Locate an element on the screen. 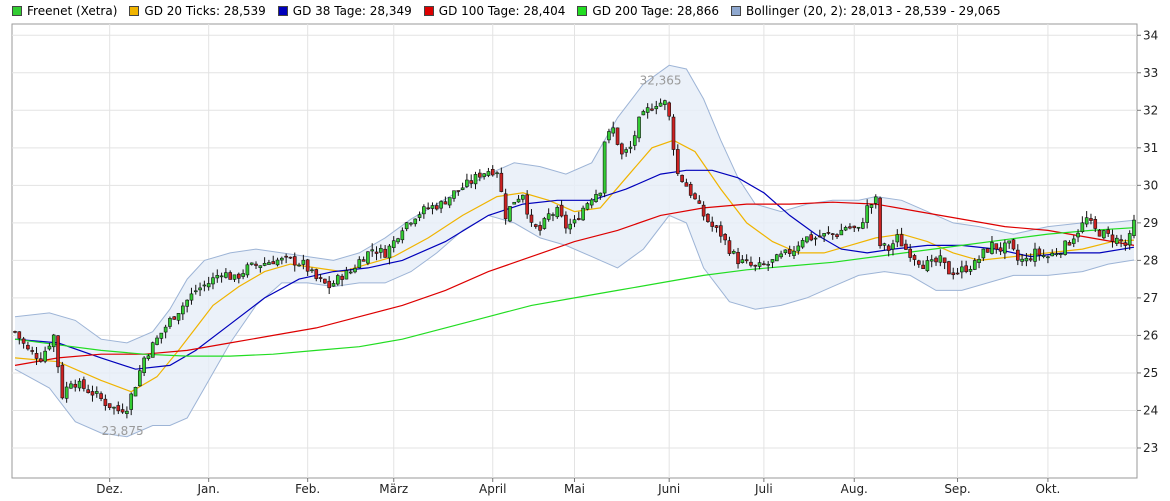 Image resolution: width=1170 pixels, height=501 pixels. x-tick-label: Aug. is located at coordinates (854, 489).